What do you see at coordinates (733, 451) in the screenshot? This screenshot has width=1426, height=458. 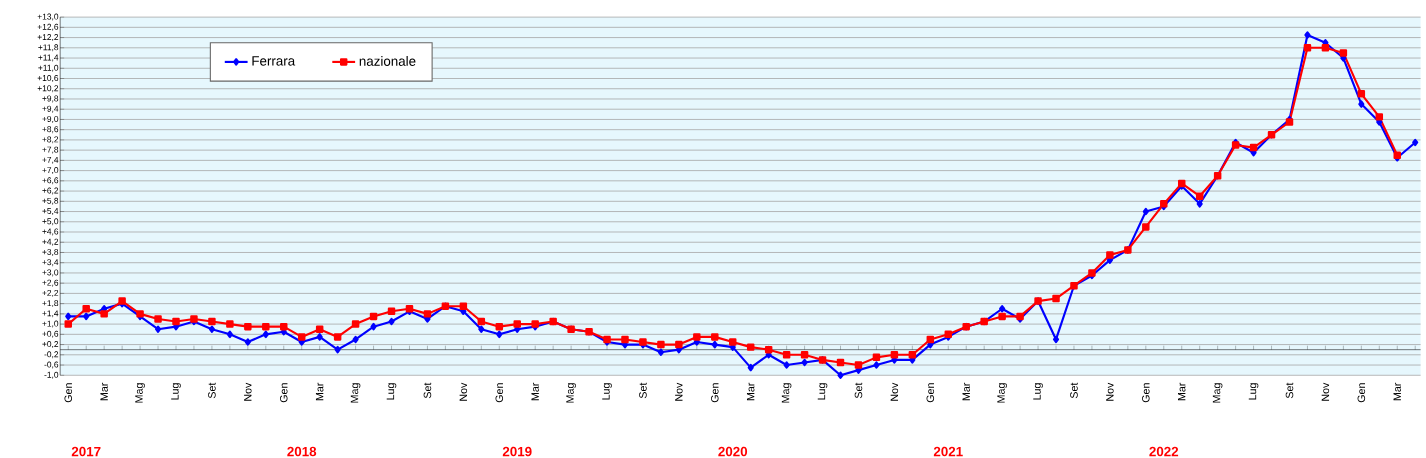 I see `text: 2020` at bounding box center [733, 451].